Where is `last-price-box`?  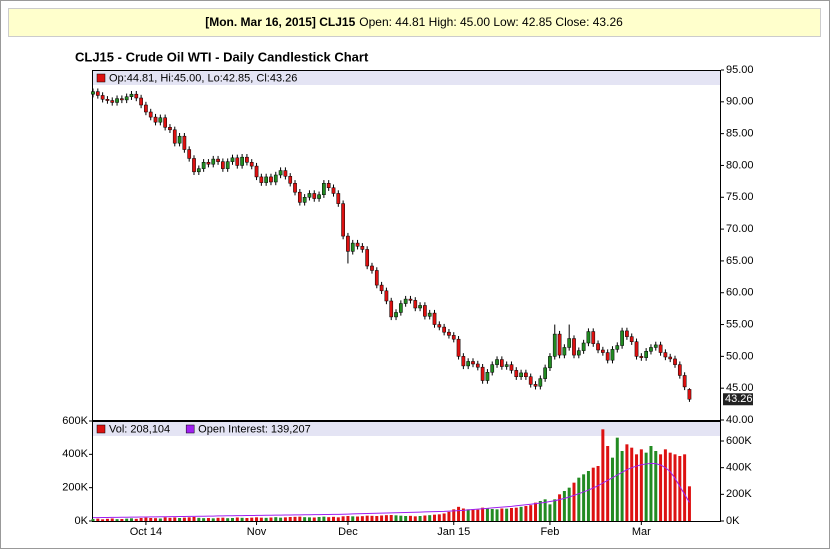 last-price-box is located at coordinates (738, 399).